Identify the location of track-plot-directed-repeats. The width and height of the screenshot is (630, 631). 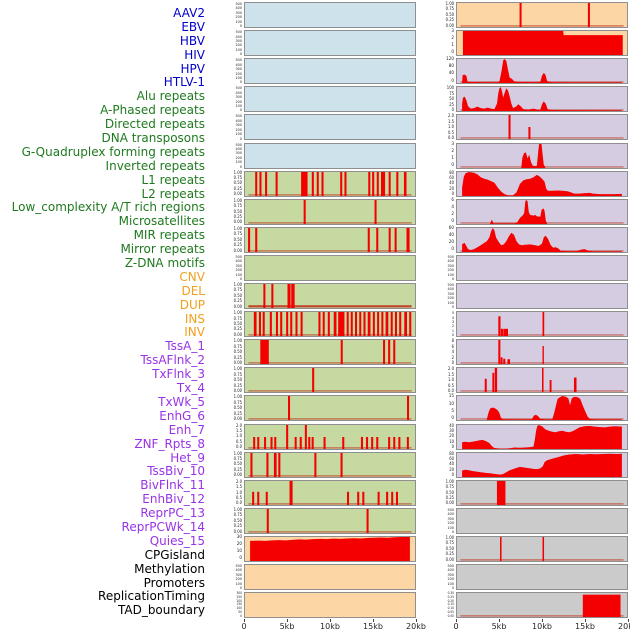
(330, 239).